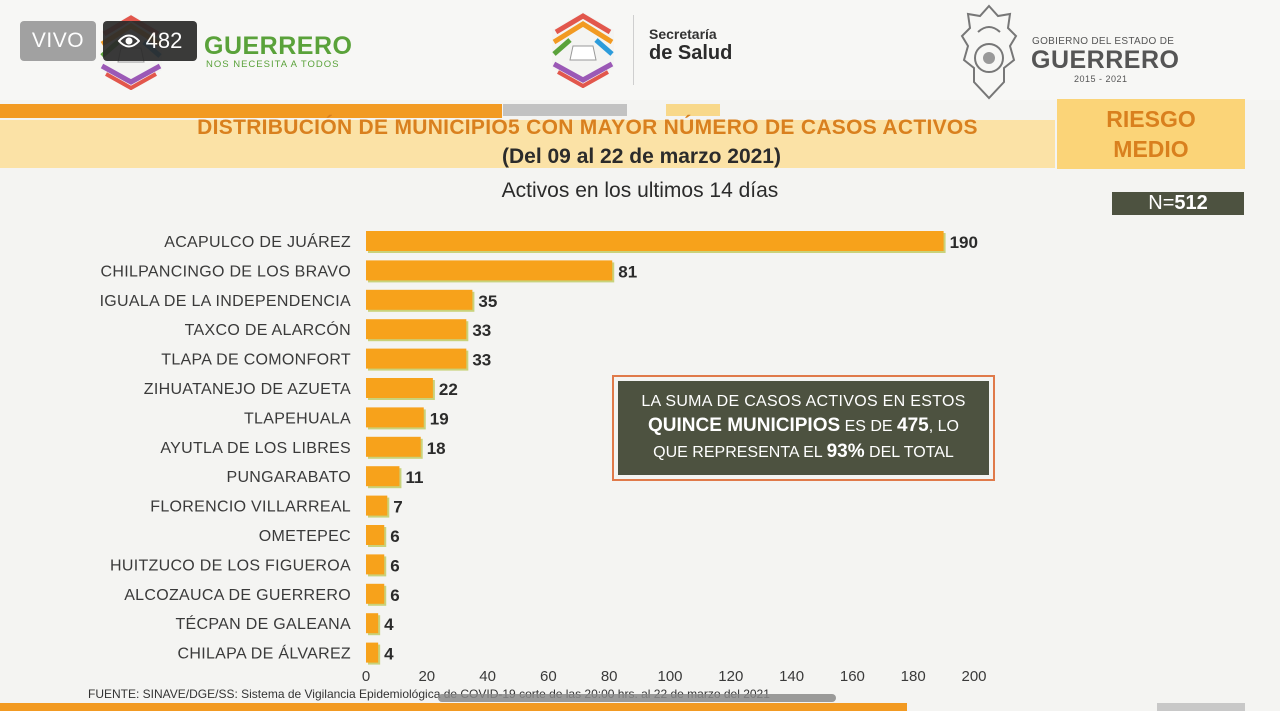 The image size is (1280, 711). What do you see at coordinates (973, 676) in the screenshot?
I see `x-tick-label: 200` at bounding box center [973, 676].